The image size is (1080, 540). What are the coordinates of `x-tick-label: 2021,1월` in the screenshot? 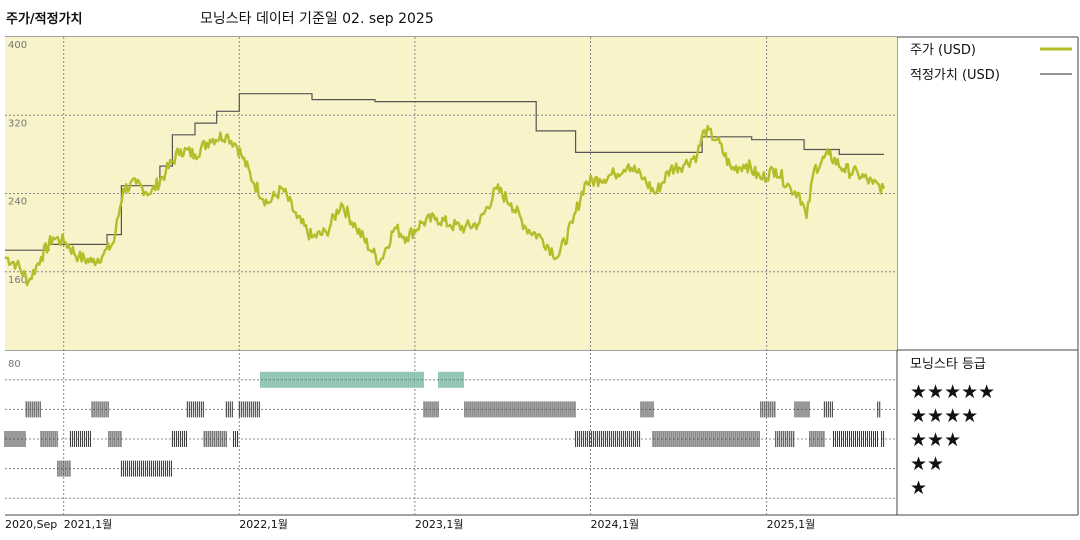 It's located at (88, 524).